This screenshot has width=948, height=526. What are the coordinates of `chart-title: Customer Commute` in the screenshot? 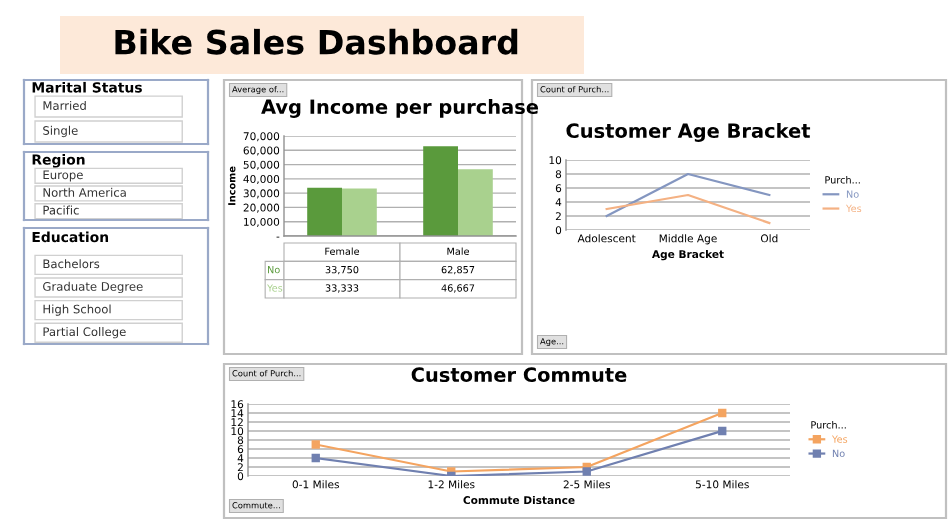 It's located at (519, 375).